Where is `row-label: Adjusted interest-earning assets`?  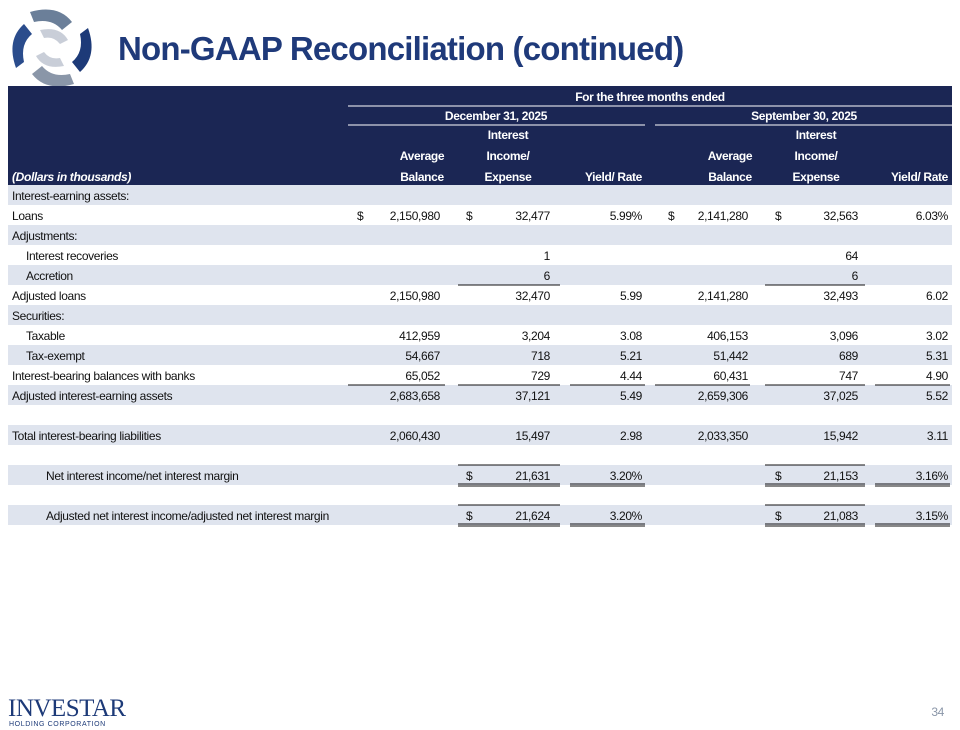 row-label: Adjusted interest-earning assets is located at coordinates (92, 396).